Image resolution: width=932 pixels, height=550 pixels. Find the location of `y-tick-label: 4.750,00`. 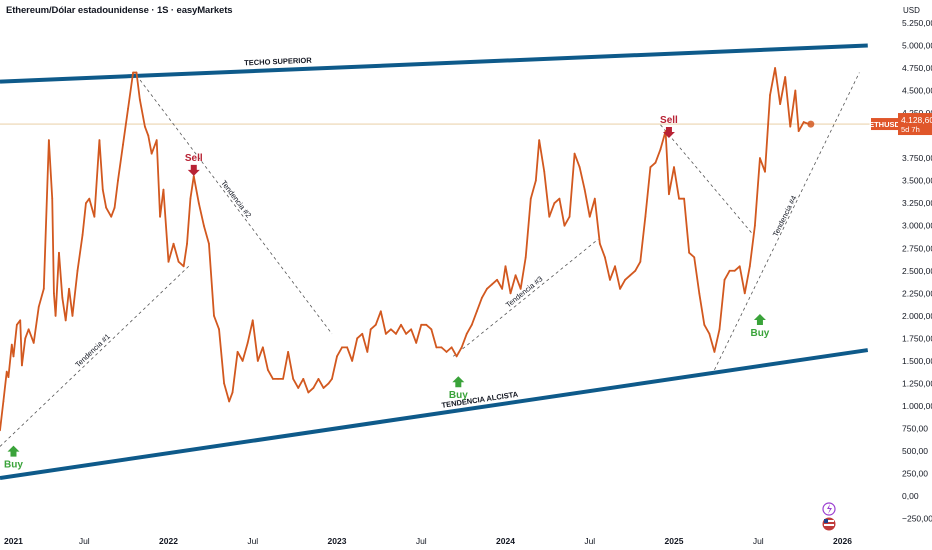

y-tick-label: 4.750,00 is located at coordinates (917, 68).